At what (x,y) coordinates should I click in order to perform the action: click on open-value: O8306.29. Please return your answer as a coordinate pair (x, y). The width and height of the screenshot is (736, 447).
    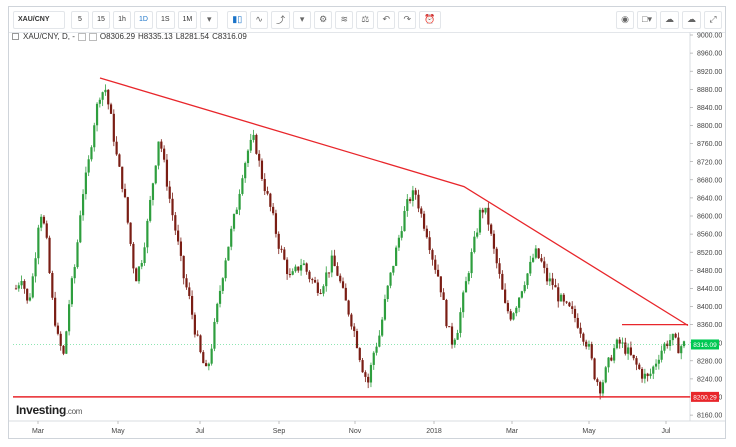
    Looking at the image, I should click on (117, 36).